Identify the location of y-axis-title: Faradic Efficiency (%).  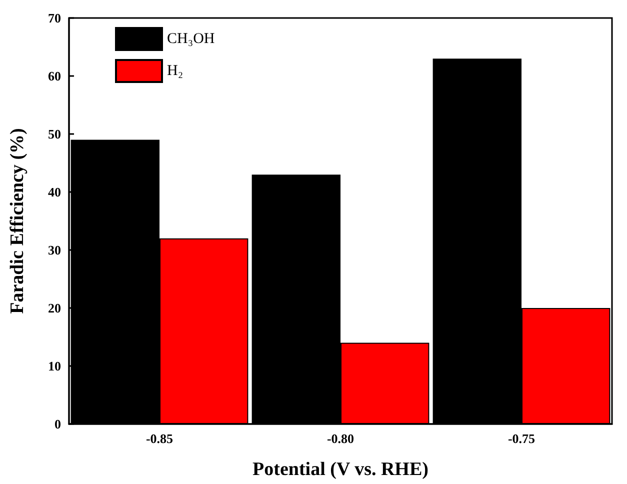
(17, 221).